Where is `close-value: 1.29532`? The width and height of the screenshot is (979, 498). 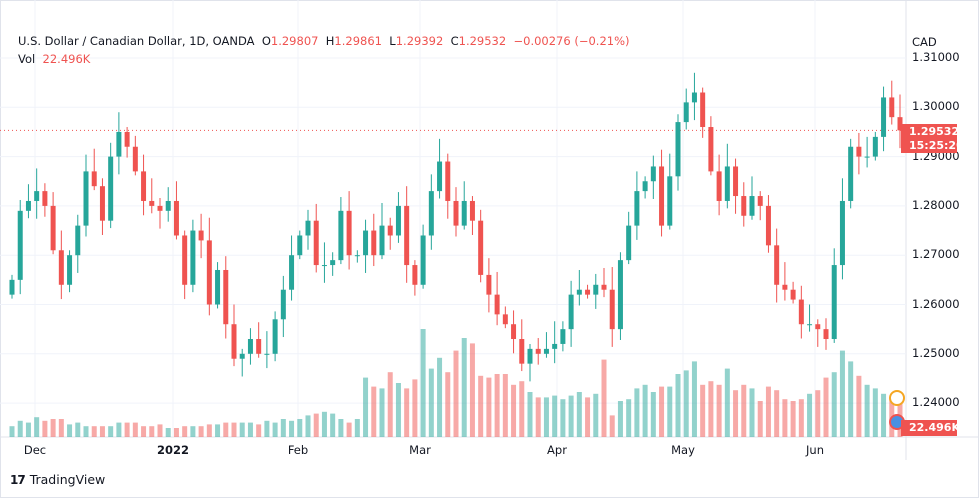
close-value: 1.29532 is located at coordinates (482, 41).